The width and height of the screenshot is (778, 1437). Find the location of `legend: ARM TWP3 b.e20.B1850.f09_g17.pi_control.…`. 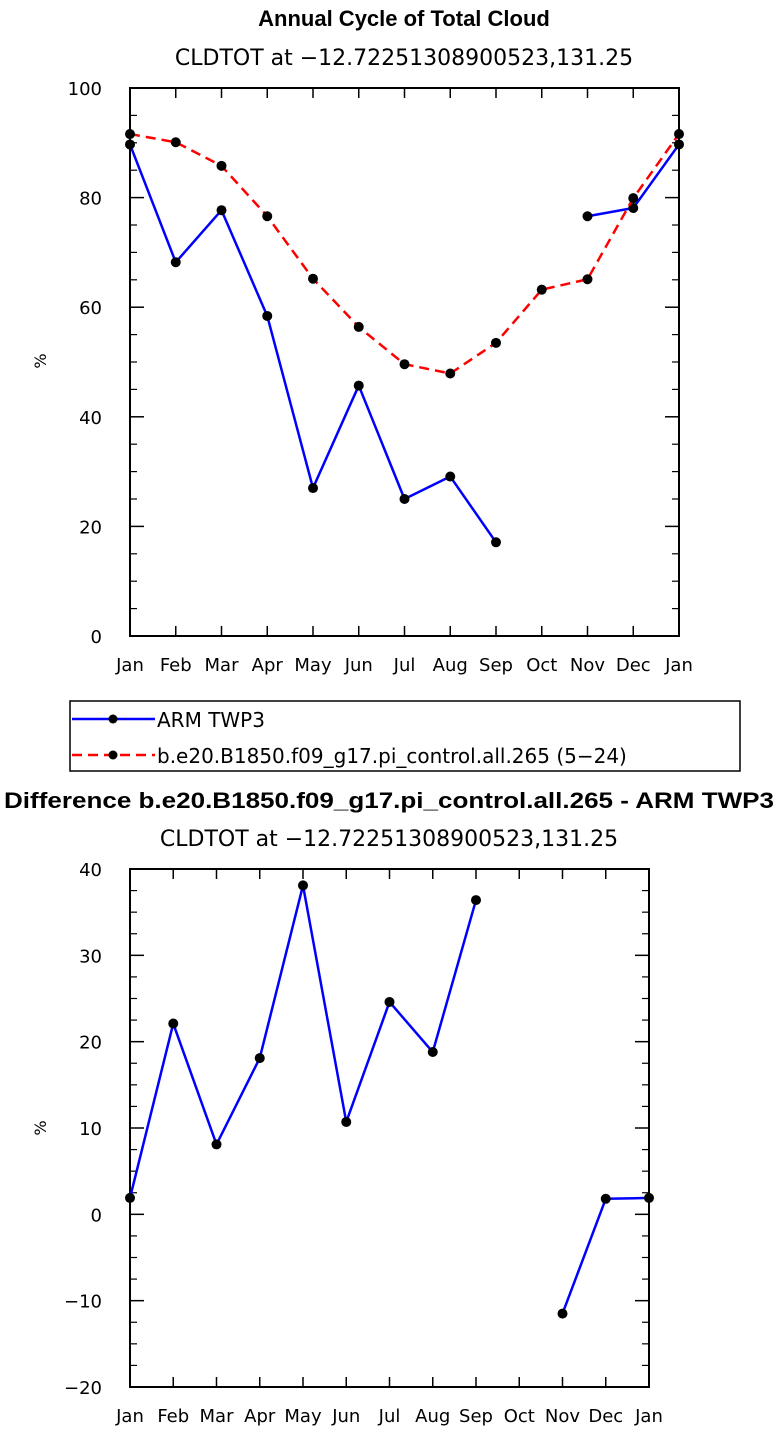

legend: ARM TWP3 b.e20.B1850.f09_g17.pi_control.… is located at coordinates (405, 736).